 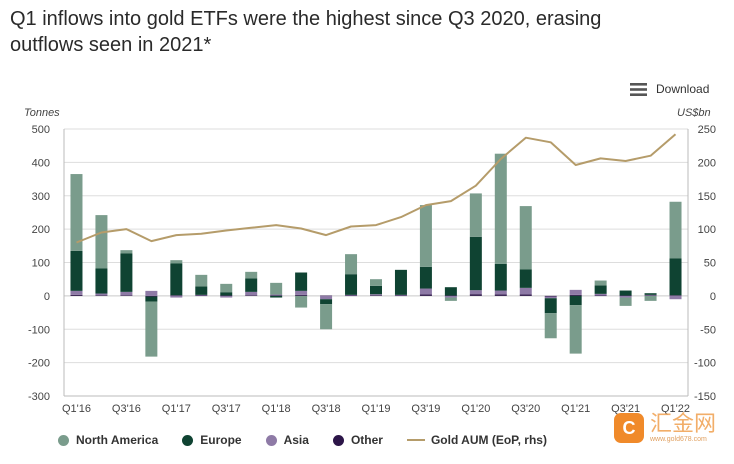 I want to click on legend-swatch-europe, so click(x=188, y=440).